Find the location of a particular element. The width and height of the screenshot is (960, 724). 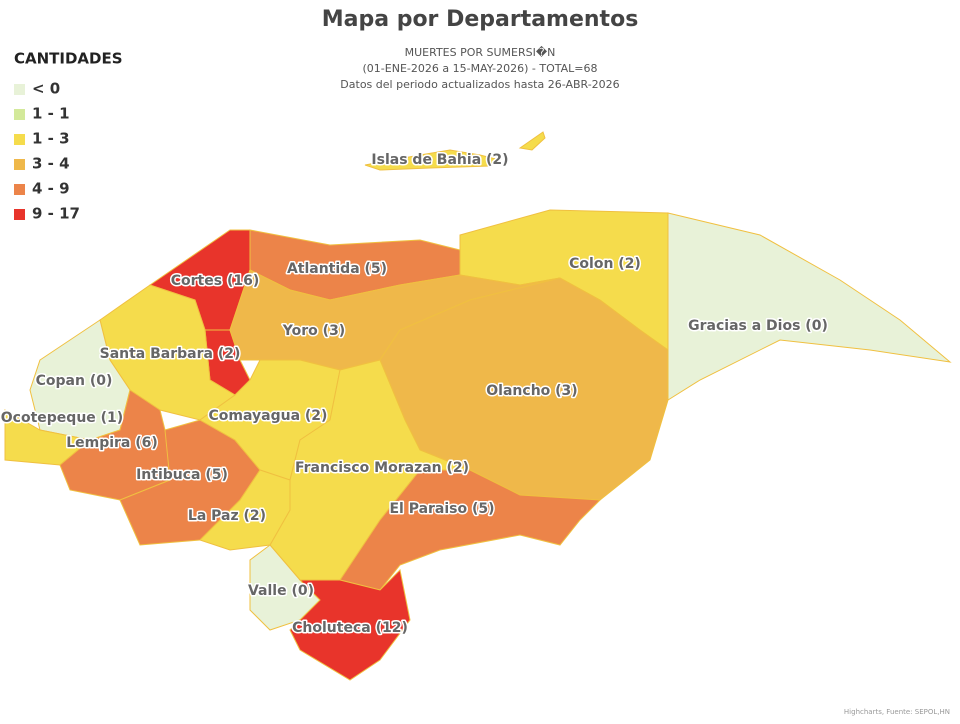

department-label: Lempira (6) is located at coordinates (112, 443).